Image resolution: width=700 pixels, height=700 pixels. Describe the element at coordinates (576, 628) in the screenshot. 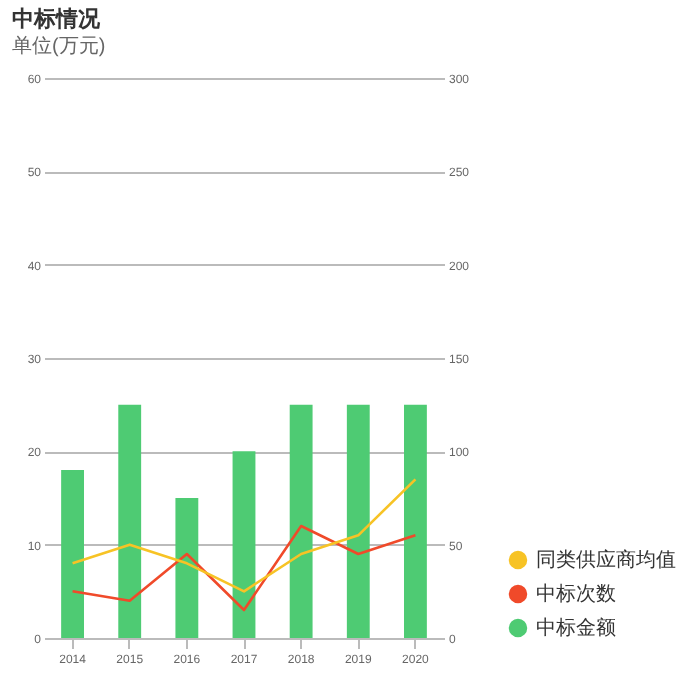

I see `legend-label: 中标金额` at that location.